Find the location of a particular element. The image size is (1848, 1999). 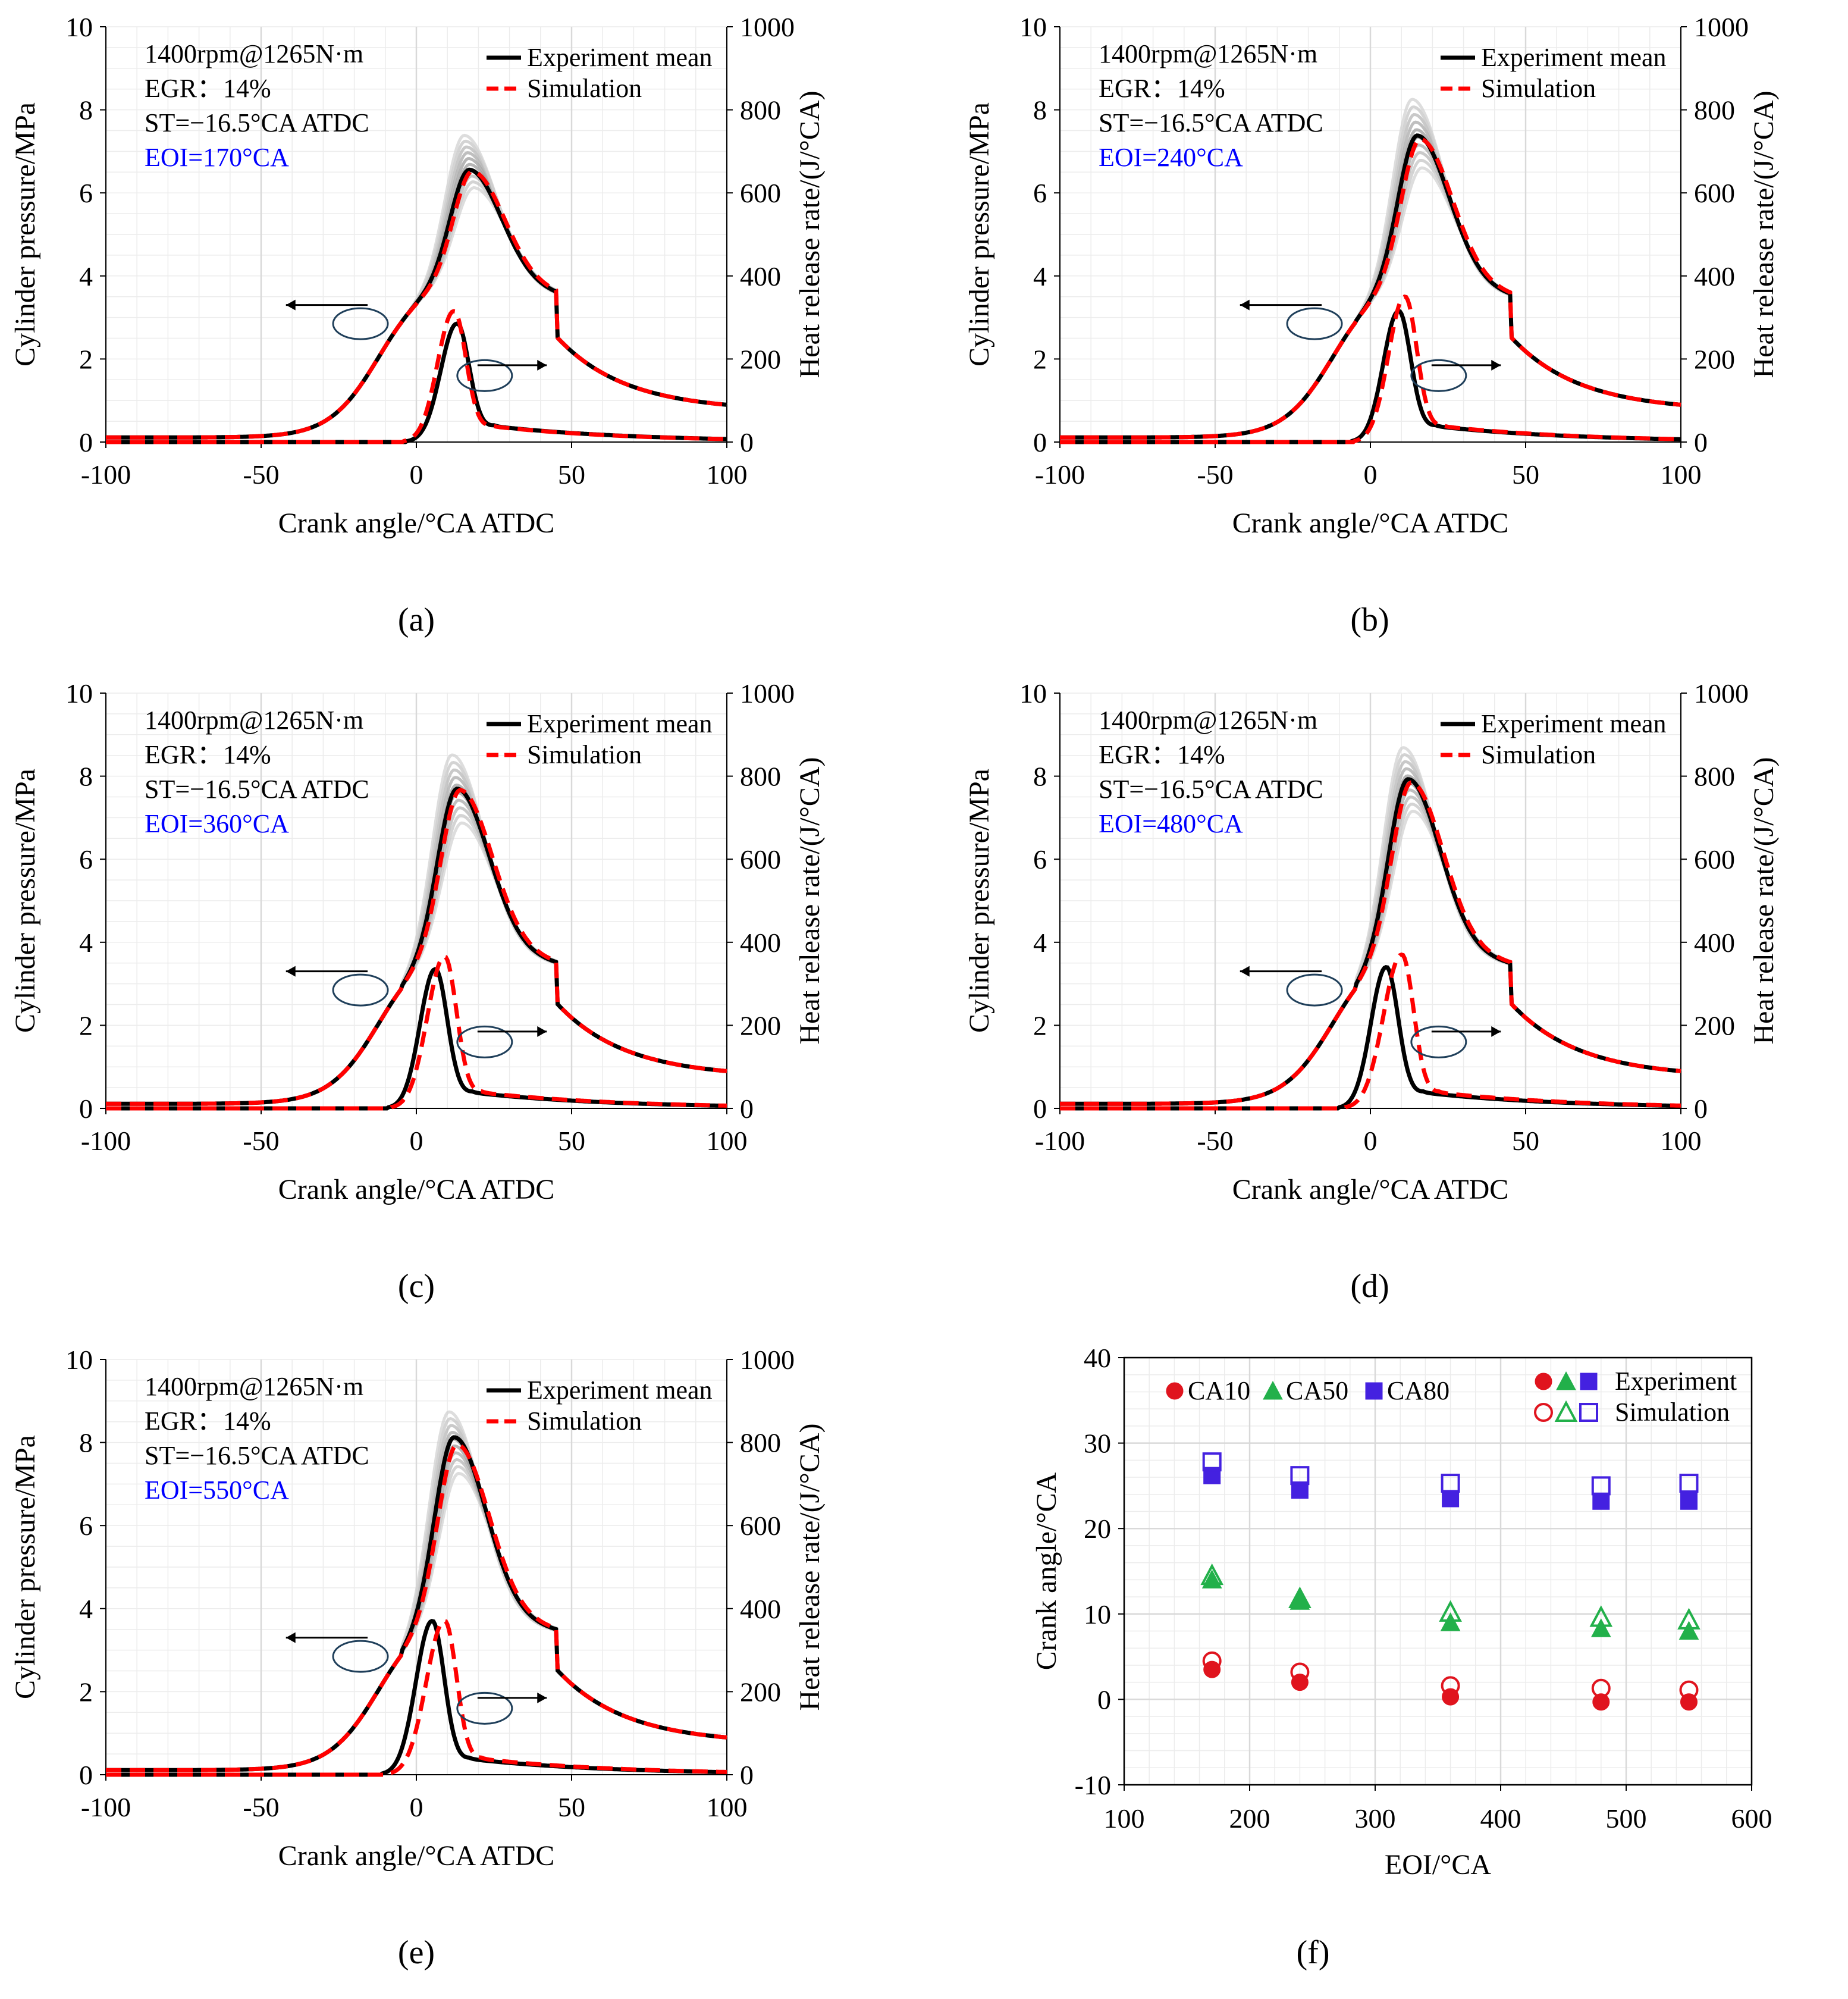

y-tick-label-right: 200 is located at coordinates (760, 1692).